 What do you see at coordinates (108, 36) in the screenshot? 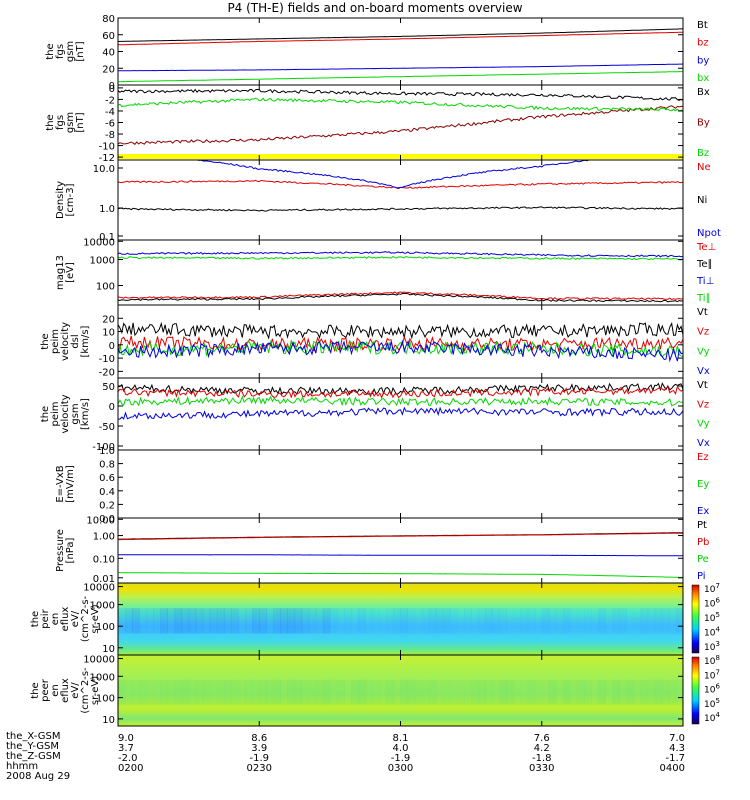
I see `y-tick-label: 60` at bounding box center [108, 36].